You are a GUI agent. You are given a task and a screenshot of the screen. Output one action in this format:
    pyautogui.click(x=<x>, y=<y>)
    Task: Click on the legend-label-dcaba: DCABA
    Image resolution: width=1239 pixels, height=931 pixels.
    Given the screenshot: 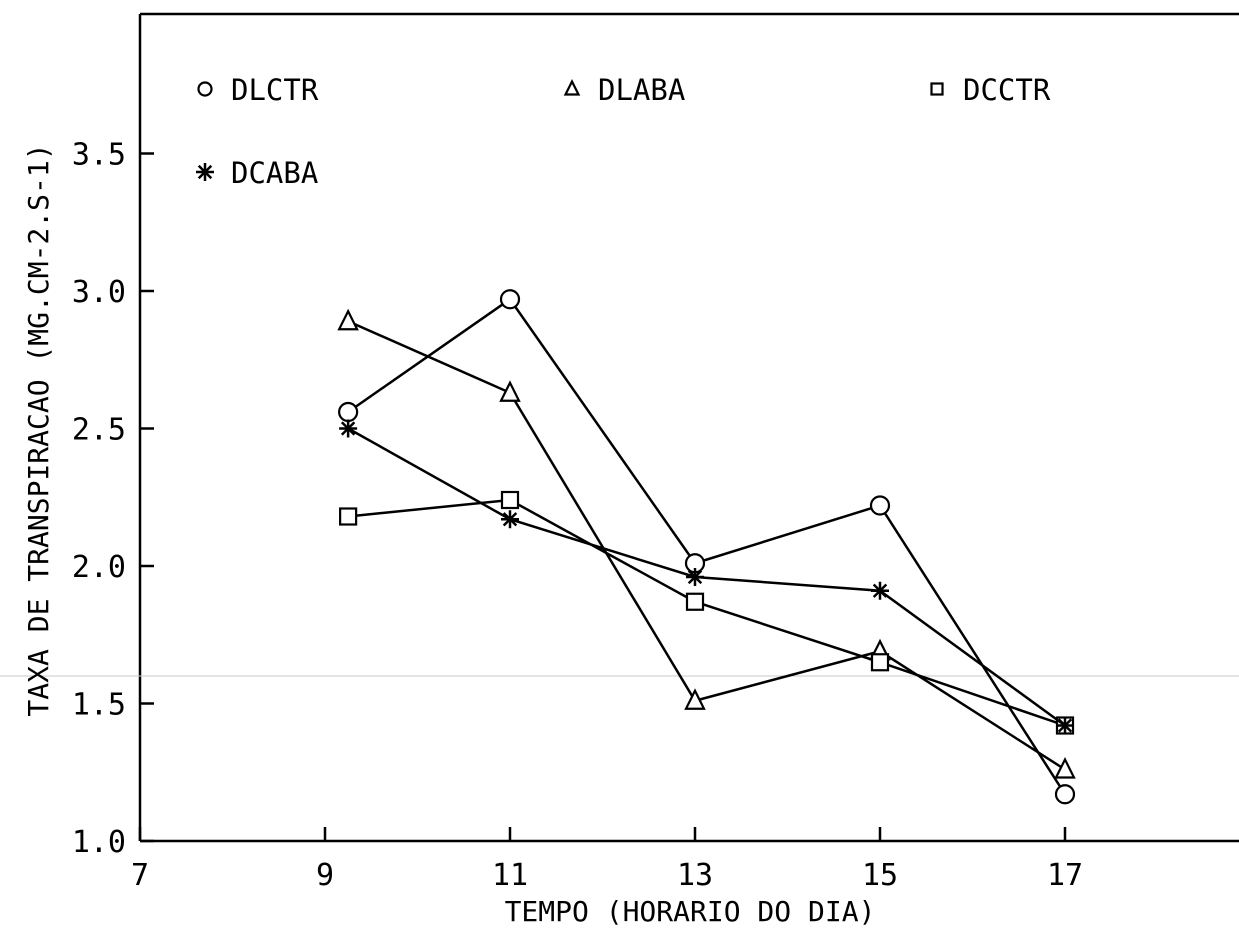 What is the action you would take?
    pyautogui.click(x=274, y=173)
    